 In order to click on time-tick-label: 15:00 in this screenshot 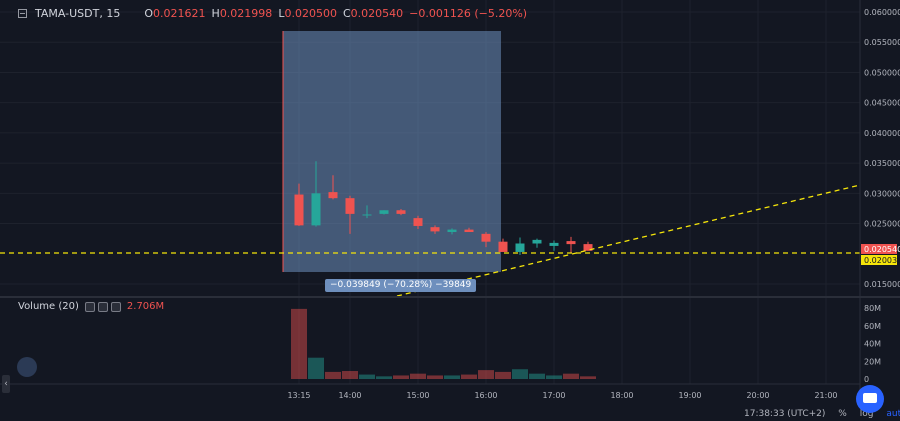, I will do `click(417, 395)`.